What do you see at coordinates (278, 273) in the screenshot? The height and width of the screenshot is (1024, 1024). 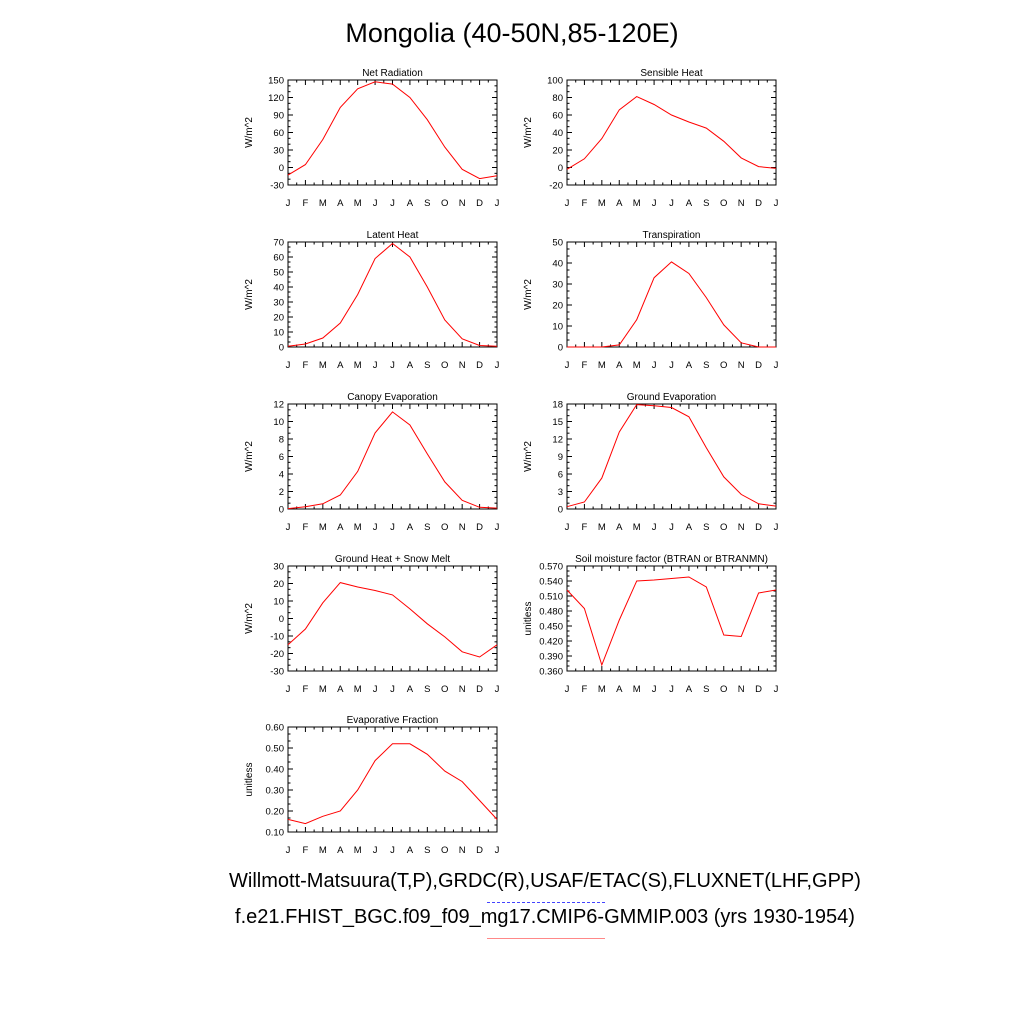 I see `y-tick-label: 50` at bounding box center [278, 273].